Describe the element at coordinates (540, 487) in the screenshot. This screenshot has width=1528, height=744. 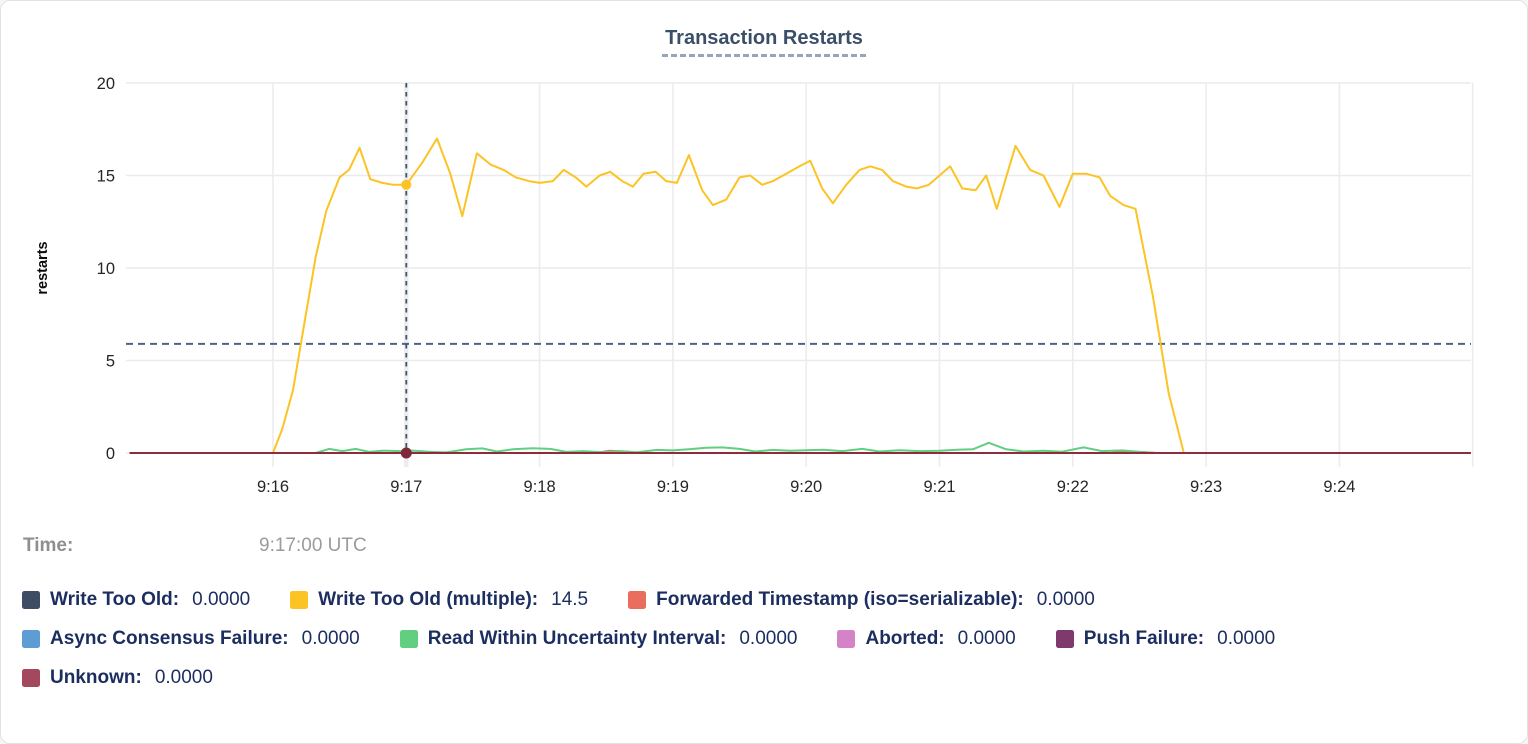
I see `x-tick-label: 9:18` at that location.